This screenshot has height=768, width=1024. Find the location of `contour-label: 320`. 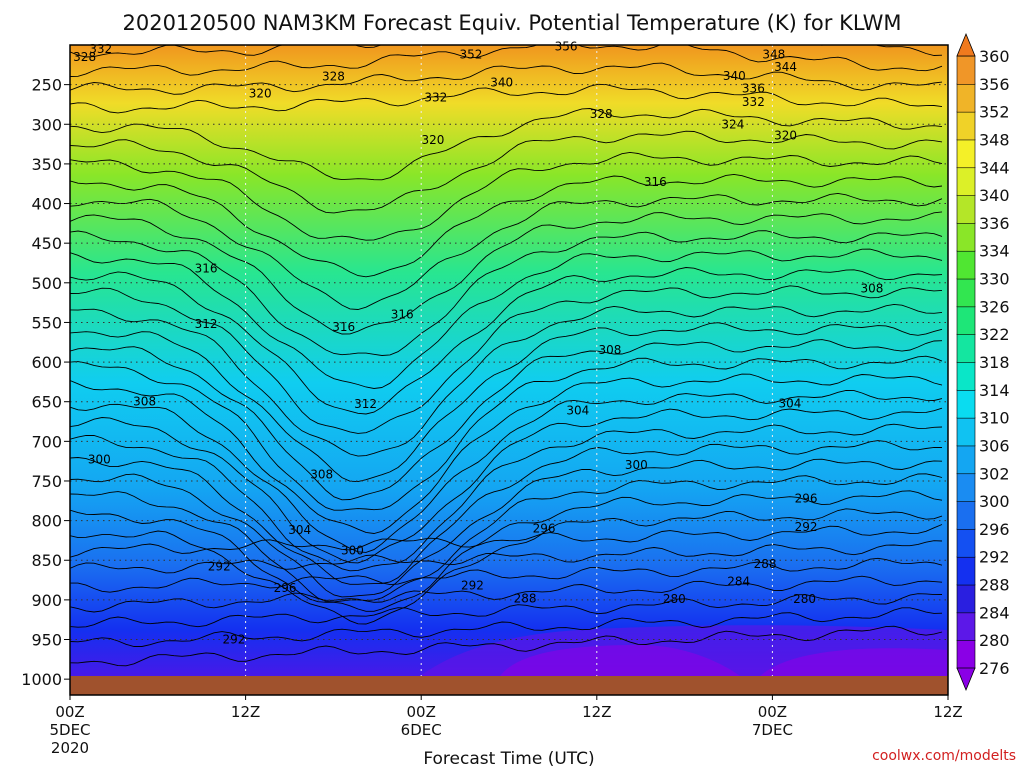

contour-label: 320 is located at coordinates (260, 93).